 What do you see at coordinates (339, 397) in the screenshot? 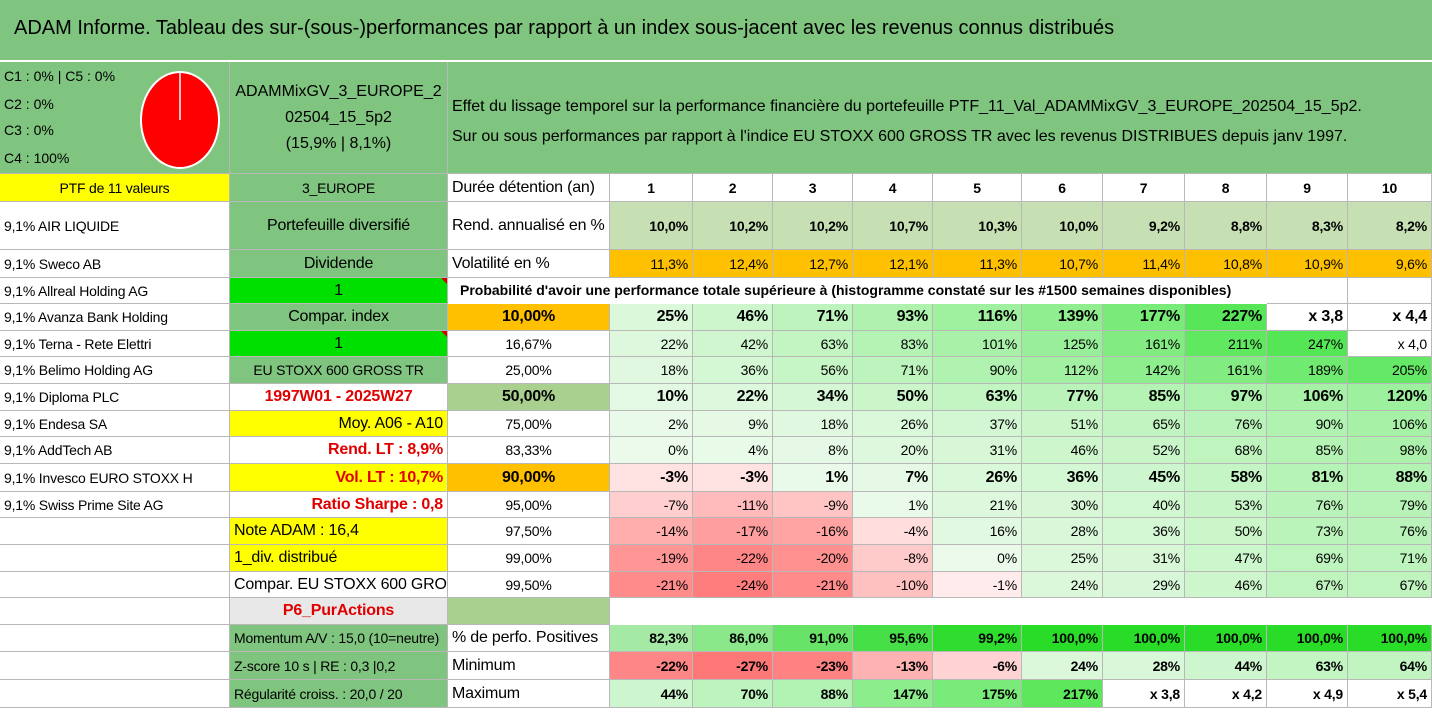
I see `period-cell: 1997W01 - 2025W27` at bounding box center [339, 397].